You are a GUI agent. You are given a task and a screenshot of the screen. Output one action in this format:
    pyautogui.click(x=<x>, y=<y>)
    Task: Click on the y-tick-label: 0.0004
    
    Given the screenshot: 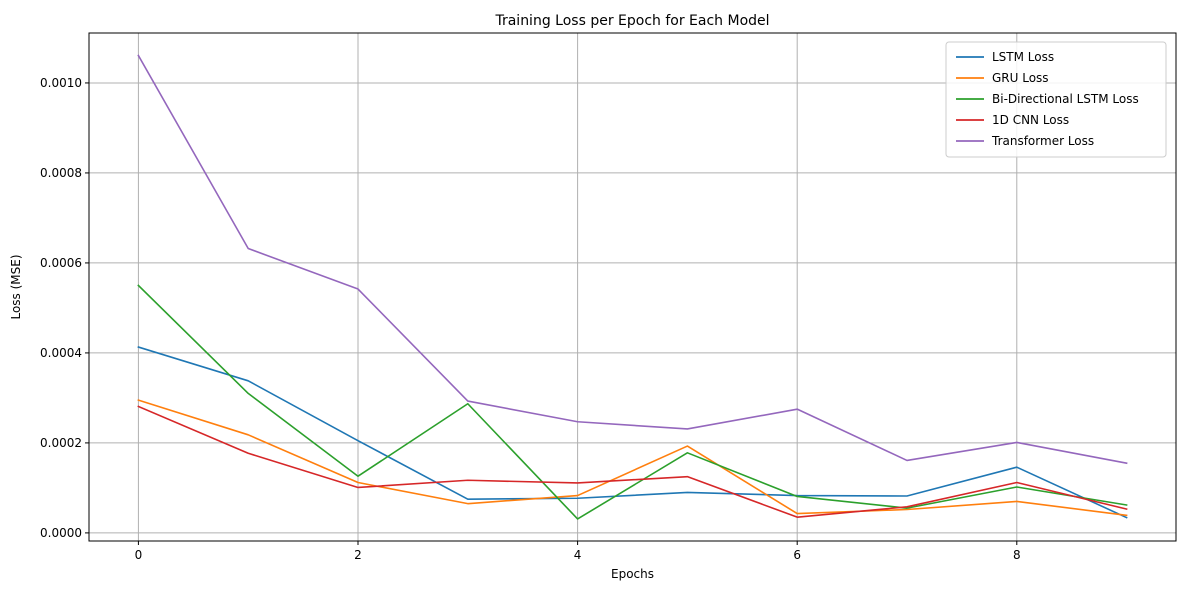 What is the action you would take?
    pyautogui.click(x=61, y=353)
    